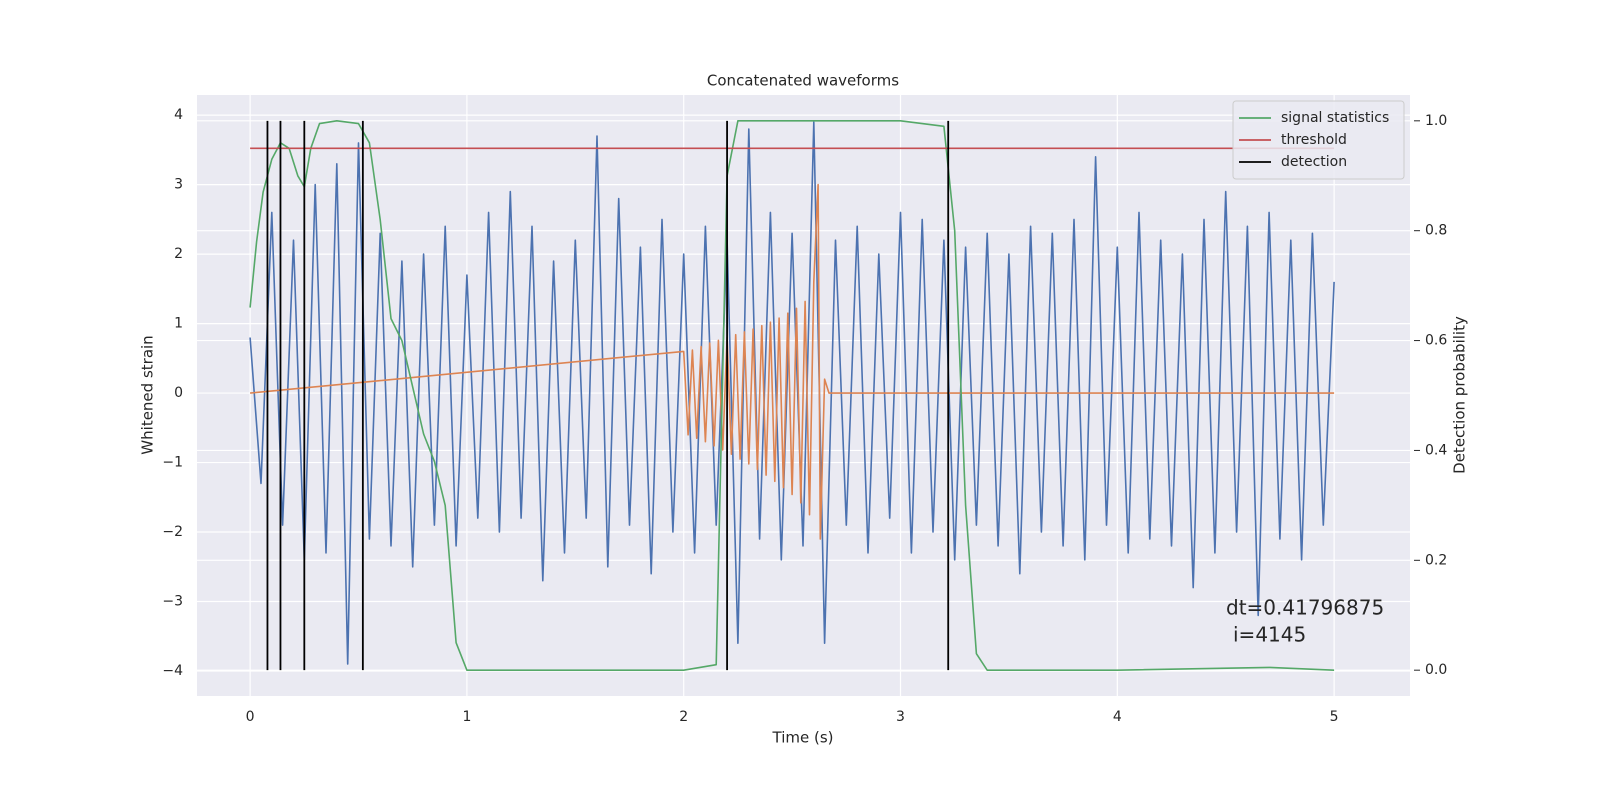 This screenshot has width=1600, height=804. What do you see at coordinates (1314, 140) in the screenshot?
I see `legend-label: threshold` at bounding box center [1314, 140].